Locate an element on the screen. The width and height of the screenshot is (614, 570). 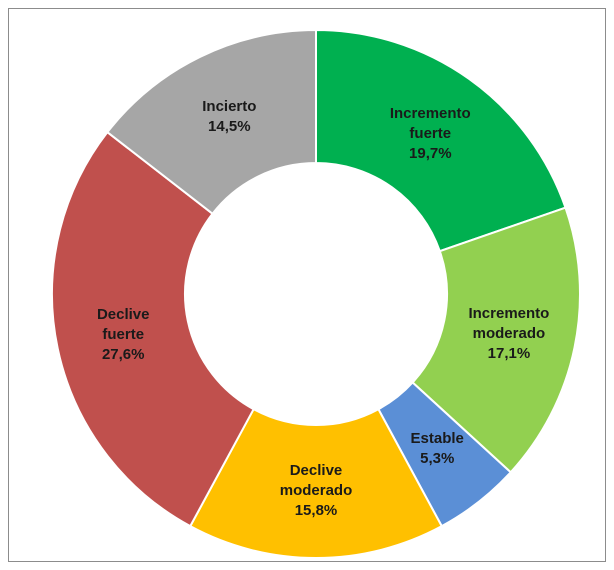
value-label: 5,3% is located at coordinates (437, 459).